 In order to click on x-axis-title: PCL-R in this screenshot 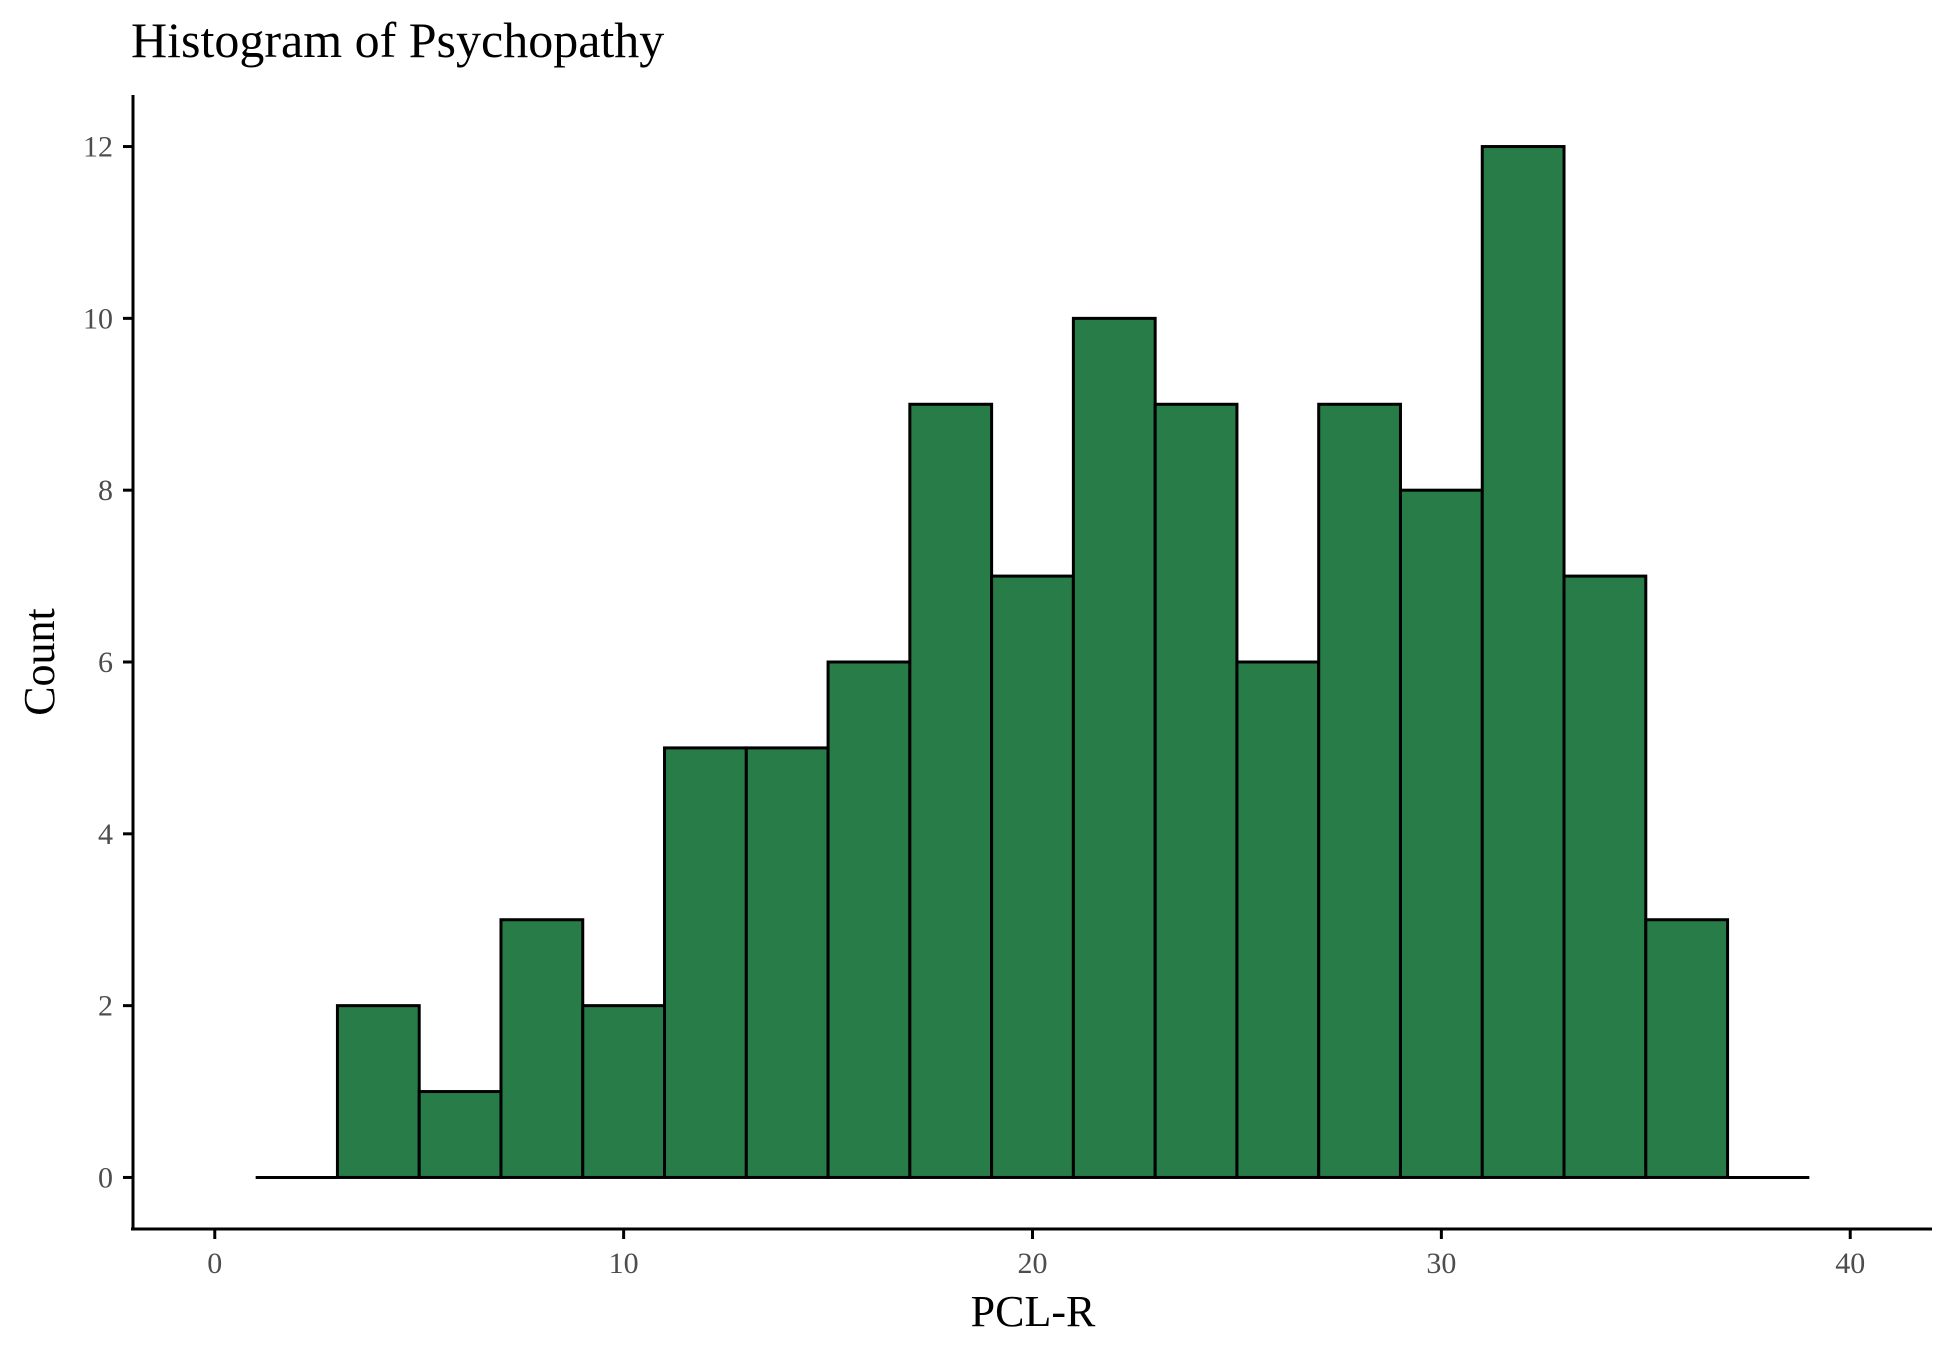, I will do `click(1033, 1311)`.